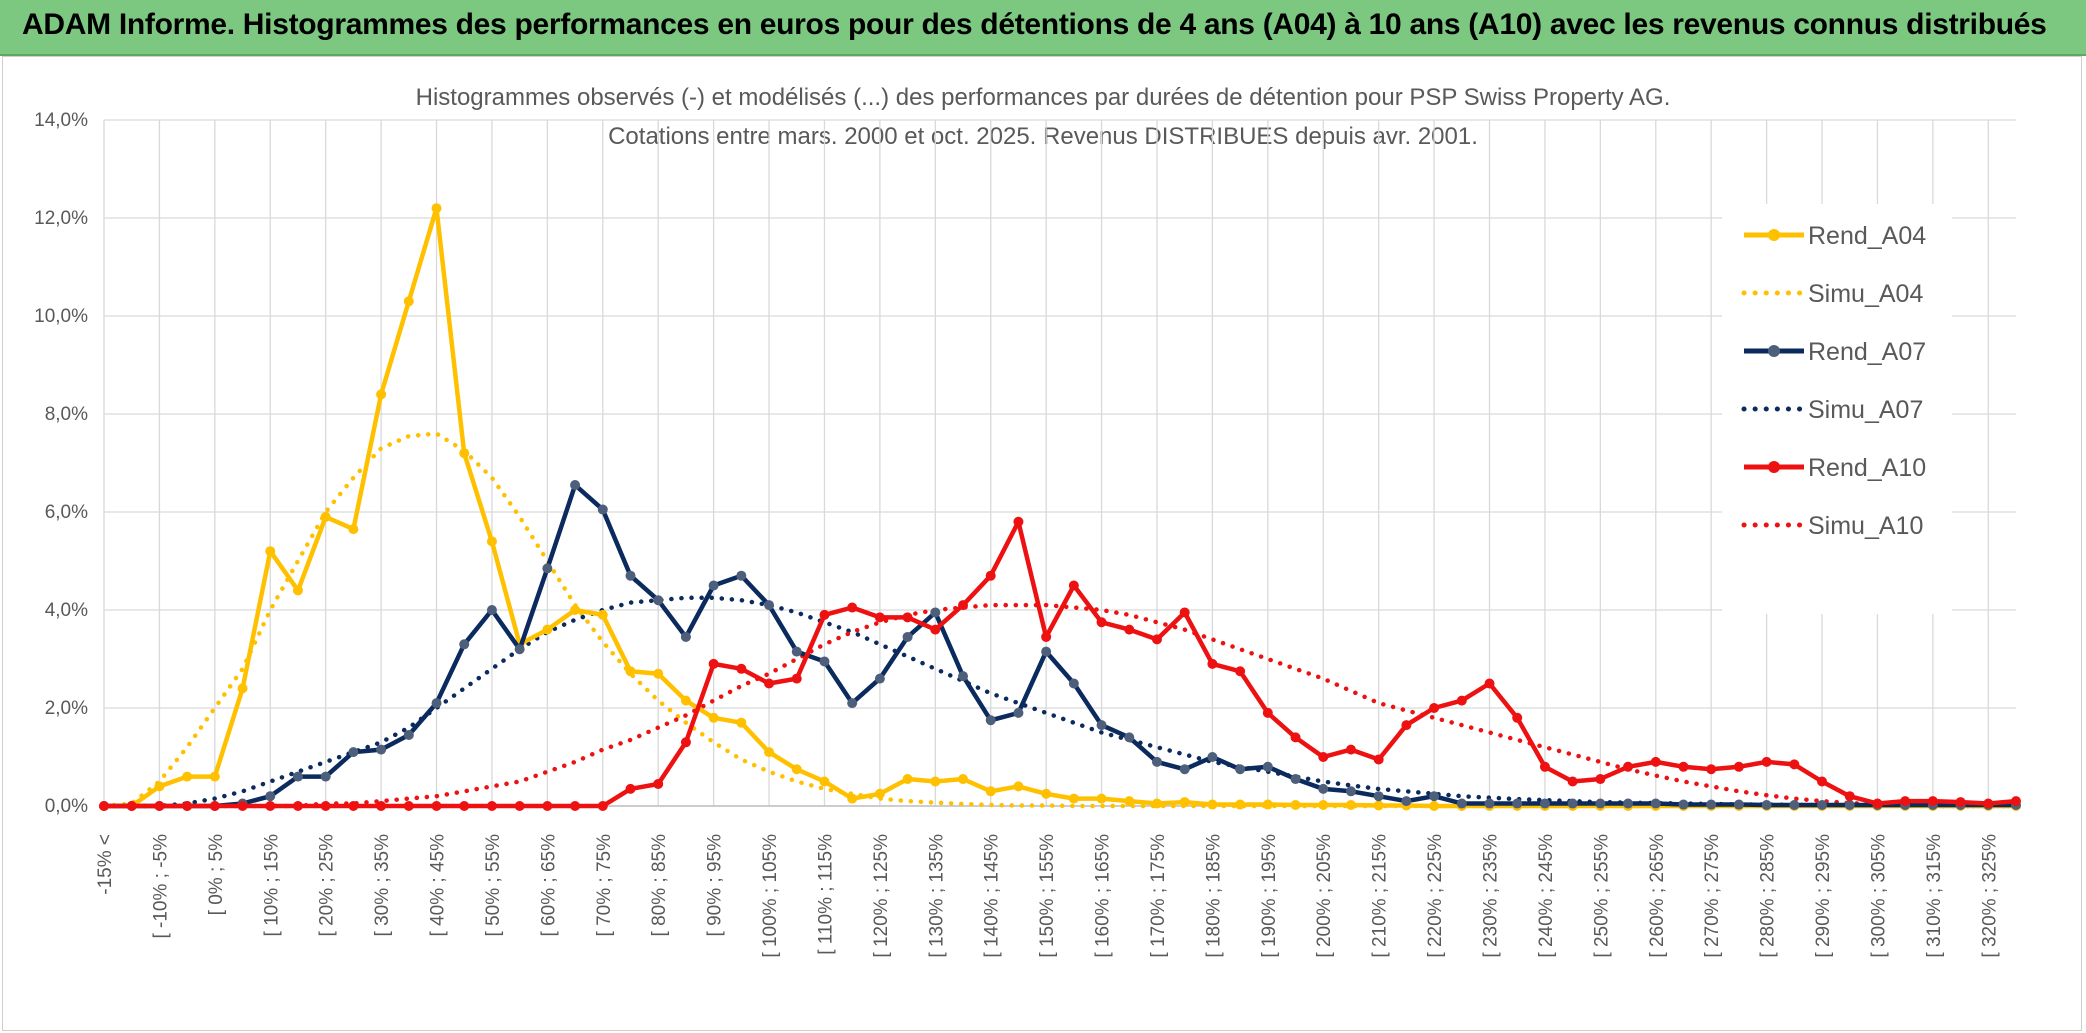 The height and width of the screenshot is (1033, 2086). I want to click on x-tick-label: [ 50% ; 55%, so click(493, 885).